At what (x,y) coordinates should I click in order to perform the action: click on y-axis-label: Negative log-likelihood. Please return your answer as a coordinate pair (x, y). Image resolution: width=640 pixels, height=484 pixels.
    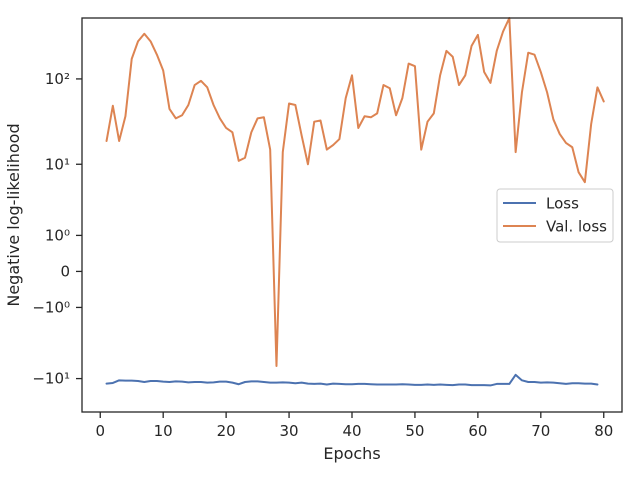
    Looking at the image, I should click on (13, 214).